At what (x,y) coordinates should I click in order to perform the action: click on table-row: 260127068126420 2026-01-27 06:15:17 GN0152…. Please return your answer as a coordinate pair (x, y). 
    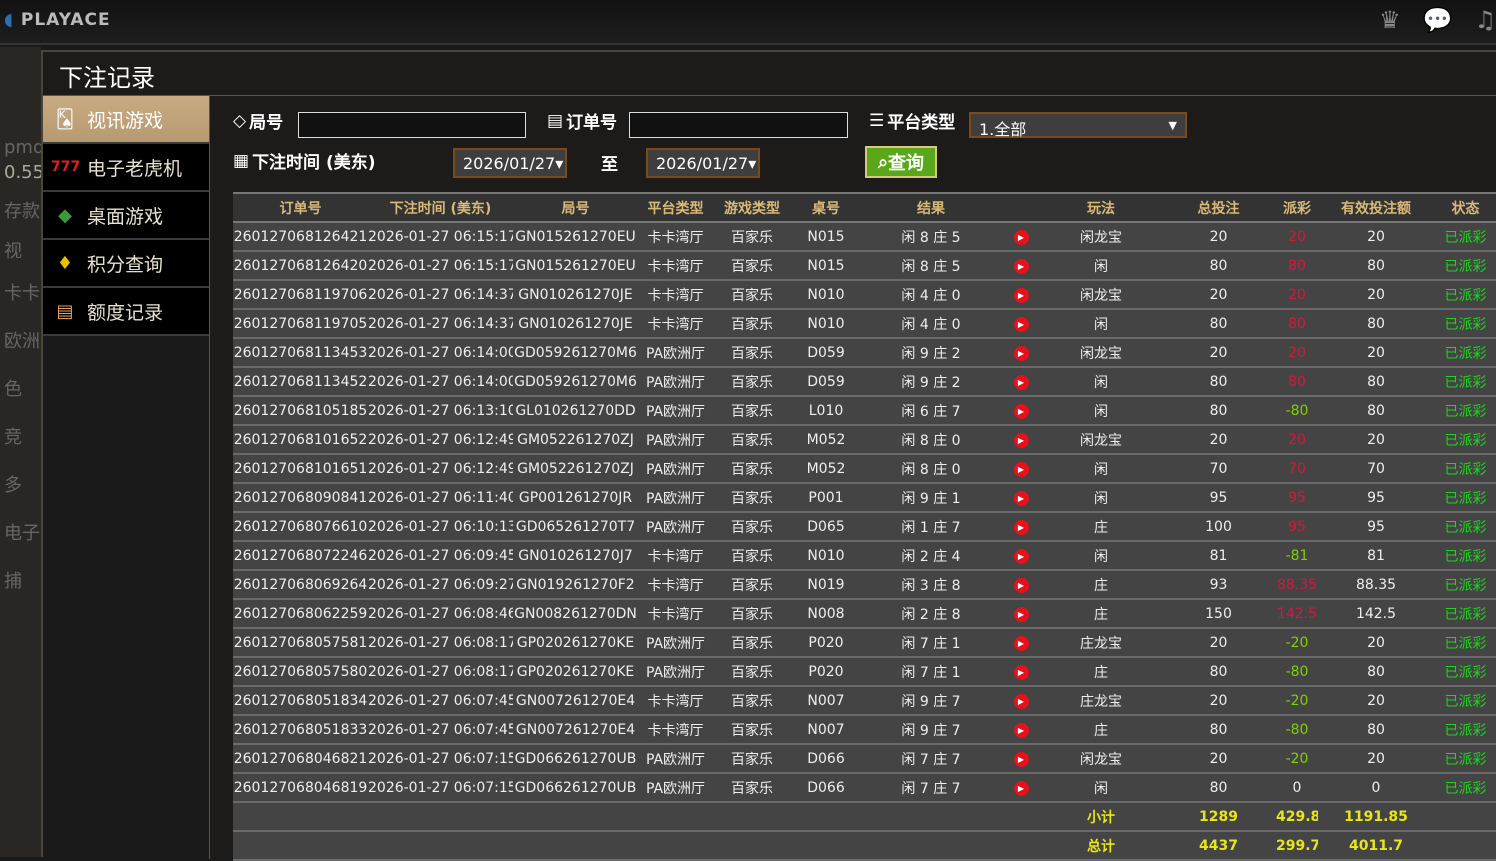
    Looking at the image, I should click on (864, 266).